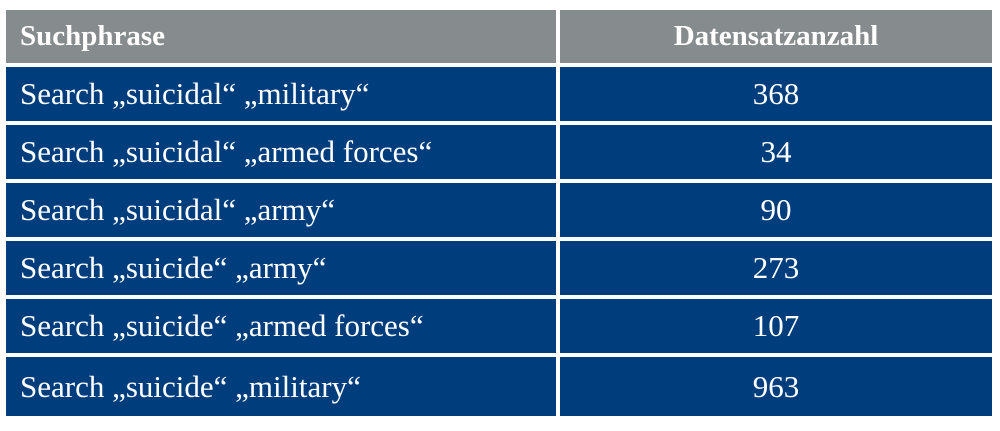 This screenshot has width=1000, height=431. I want to click on table-row: Search „suicide“ „armed forces“ 107, so click(499, 326).